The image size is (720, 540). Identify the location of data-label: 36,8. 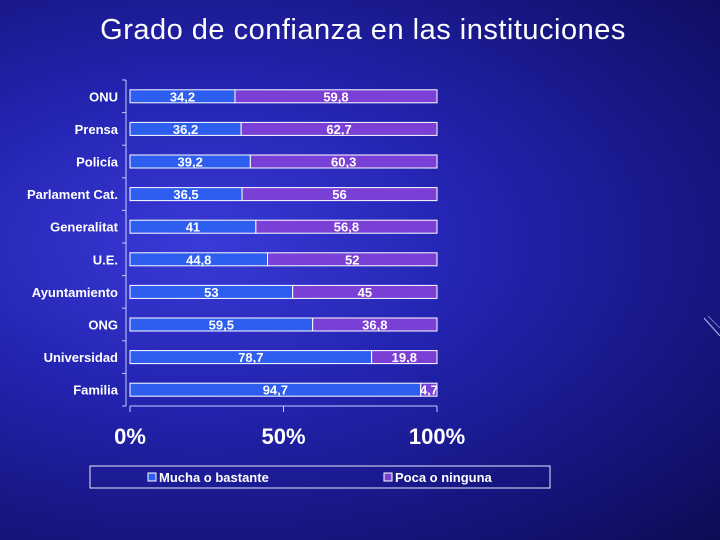
(374, 325).